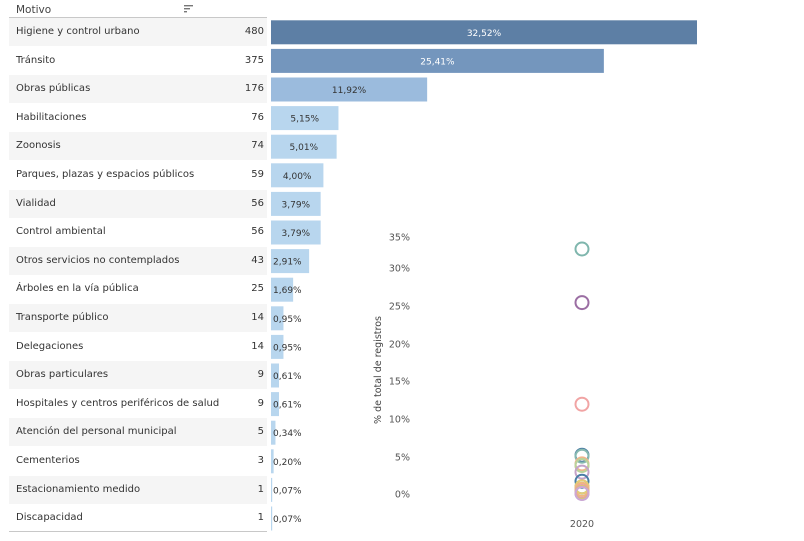 The image size is (804, 541). I want to click on bar-value-label: 11,92%, so click(349, 91).